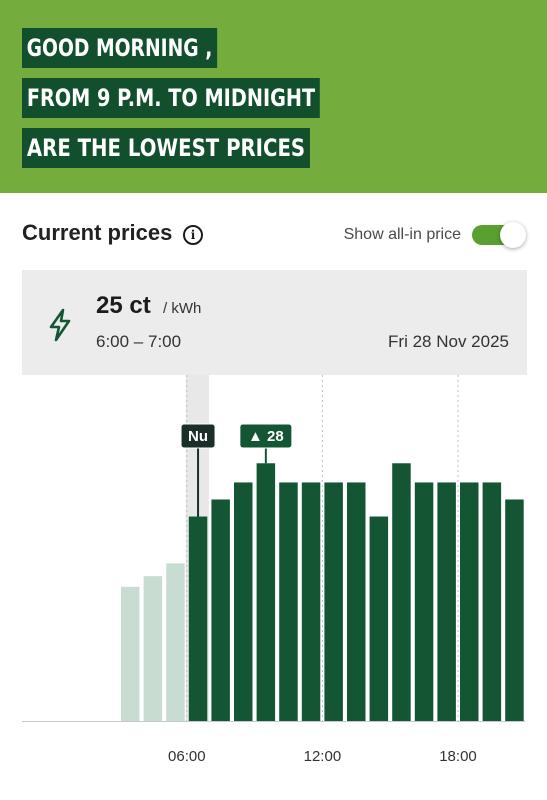  What do you see at coordinates (60, 325) in the screenshot?
I see `lightning-bolt-icon` at bounding box center [60, 325].